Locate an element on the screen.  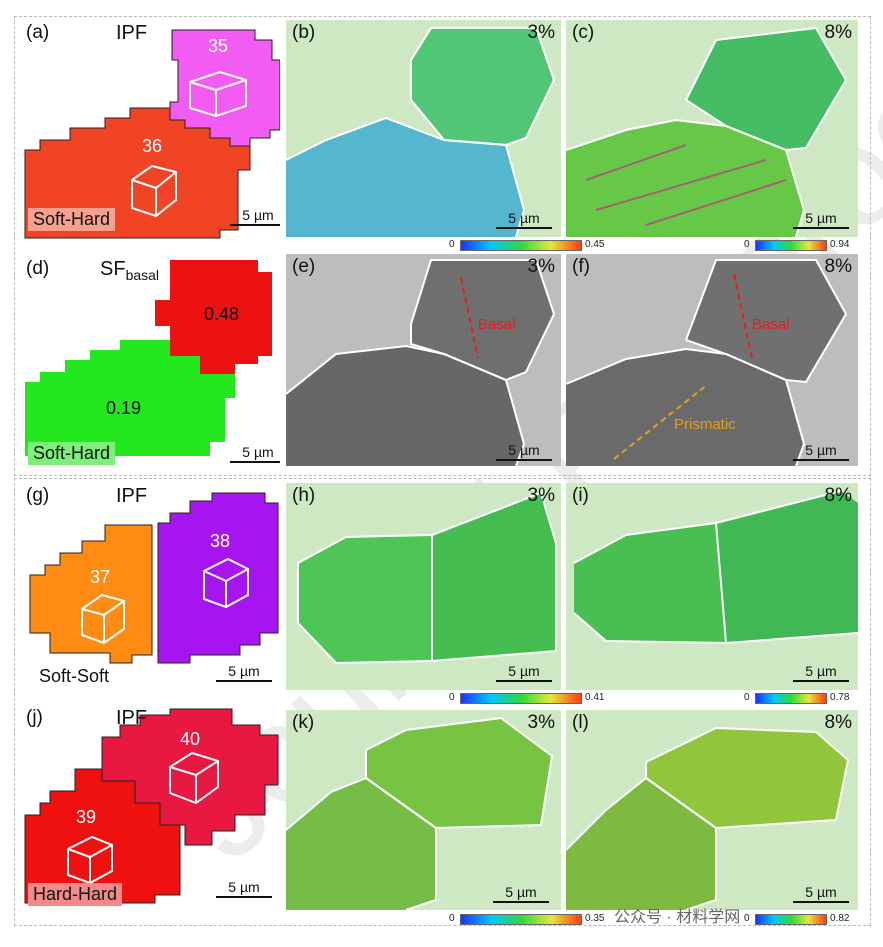
cbar-max: 0.94 is located at coordinates (840, 244).